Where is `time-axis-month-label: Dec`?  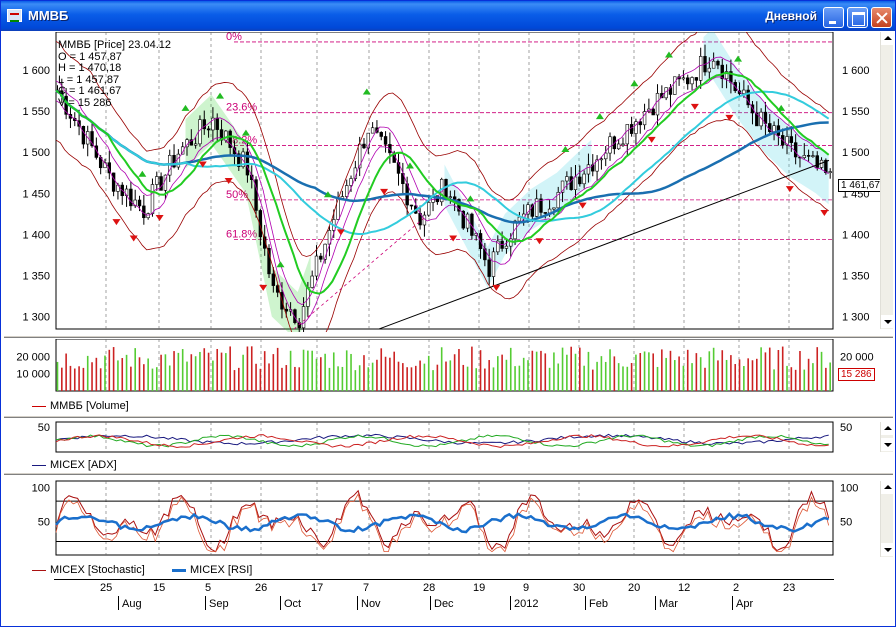
time-axis-month-label: Dec is located at coordinates (444, 604).